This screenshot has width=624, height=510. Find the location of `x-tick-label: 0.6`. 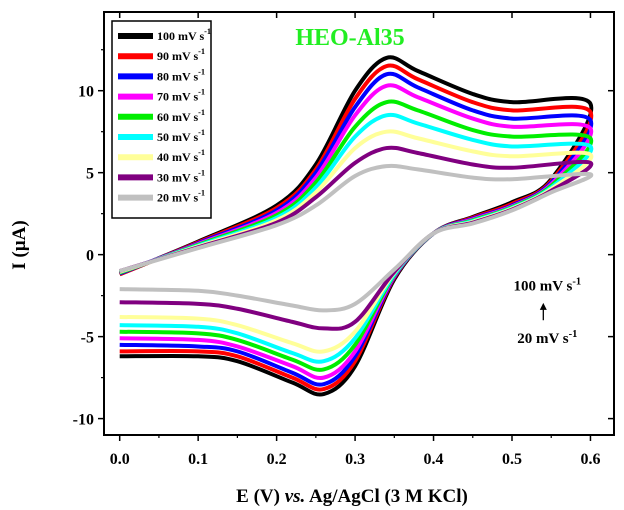

x-tick-label: 0.6 is located at coordinates (590, 459).